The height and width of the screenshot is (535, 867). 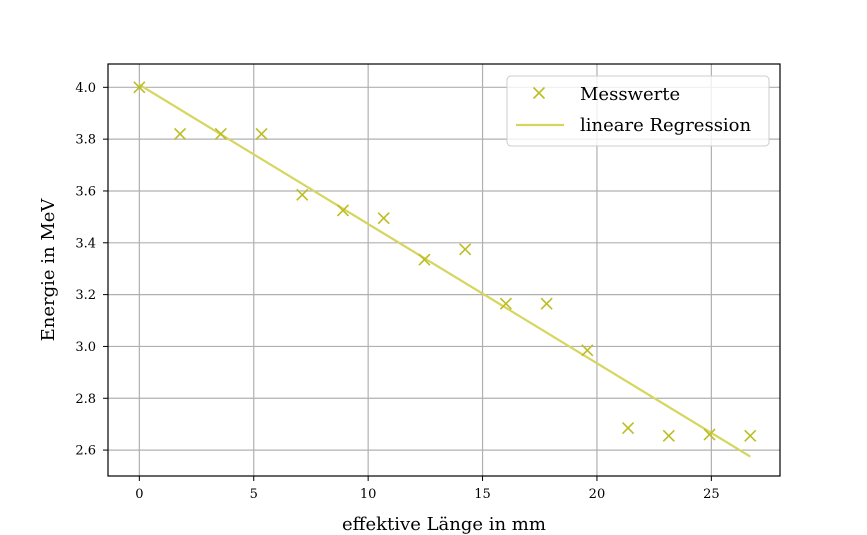 What do you see at coordinates (254, 494) in the screenshot?
I see `x-tick-label: 5` at bounding box center [254, 494].